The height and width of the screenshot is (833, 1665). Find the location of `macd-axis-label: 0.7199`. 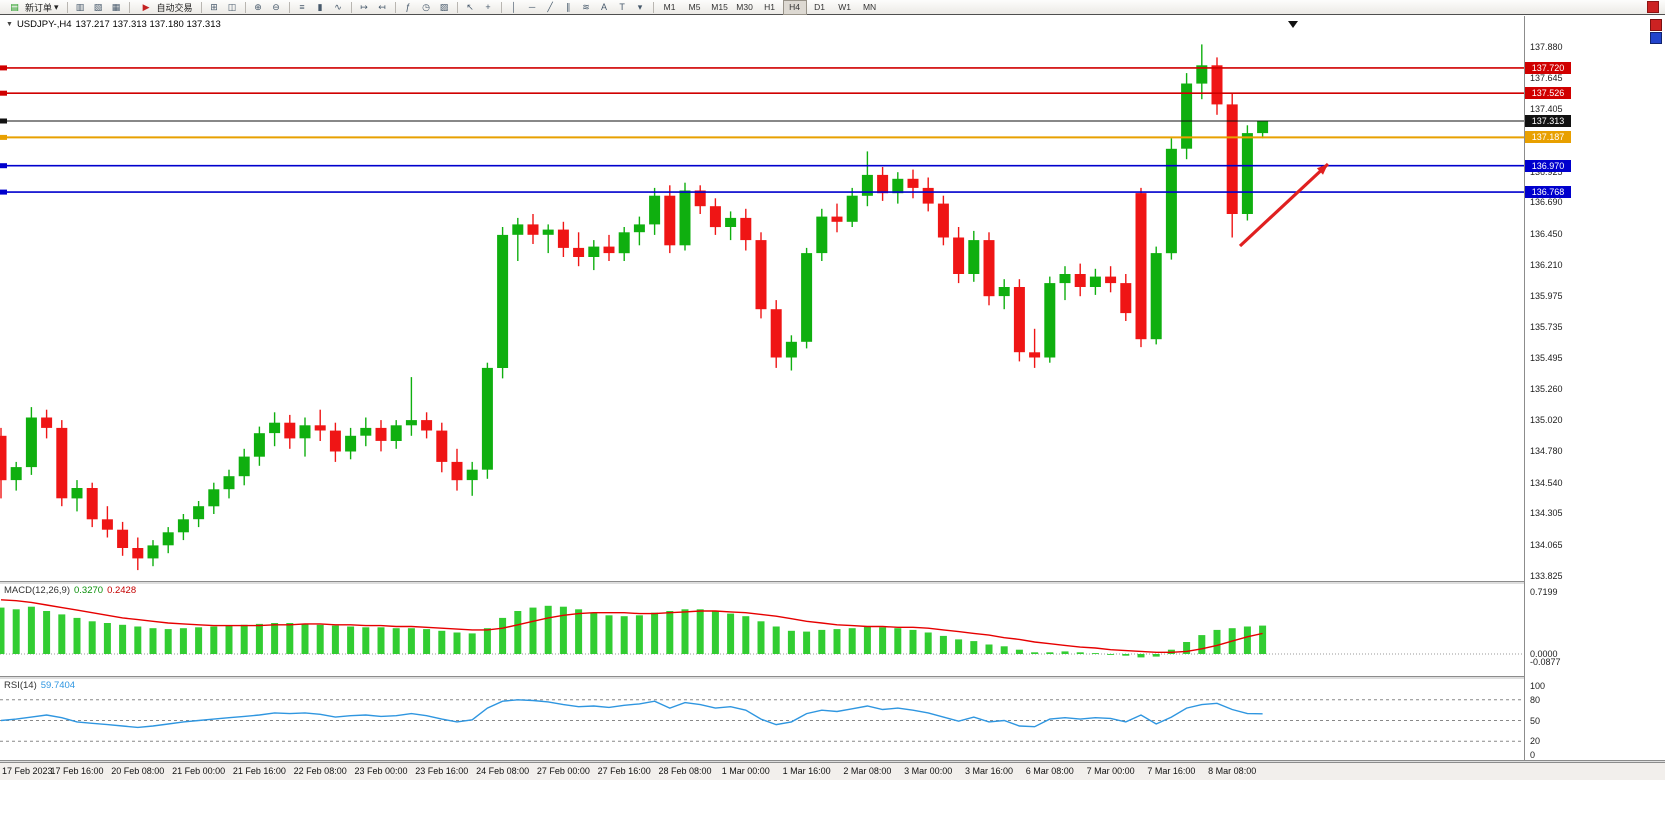

macd-axis-label: 0.7199 is located at coordinates (1544, 592).